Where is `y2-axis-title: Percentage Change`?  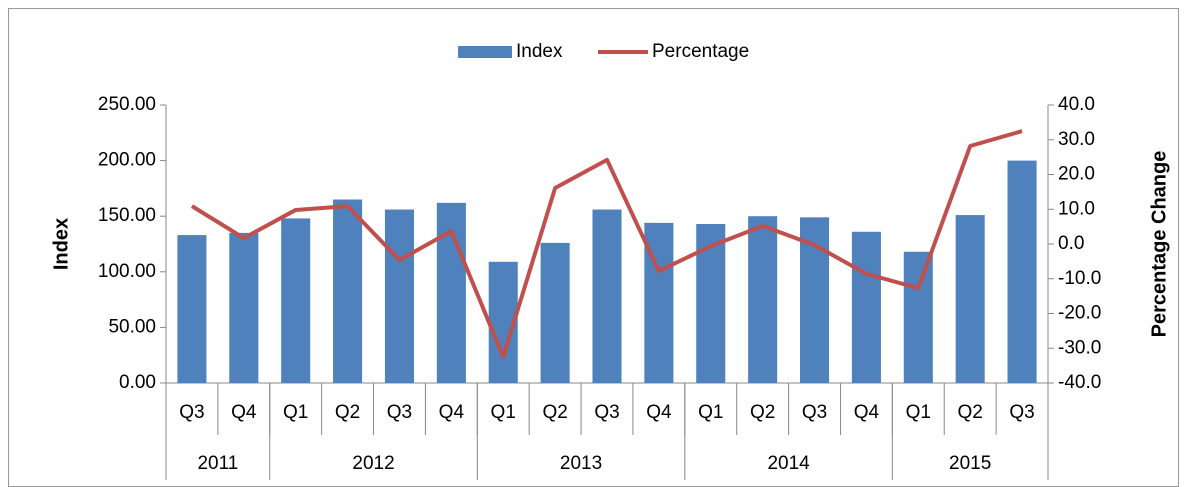
y2-axis-title: Percentage Change is located at coordinates (1159, 244).